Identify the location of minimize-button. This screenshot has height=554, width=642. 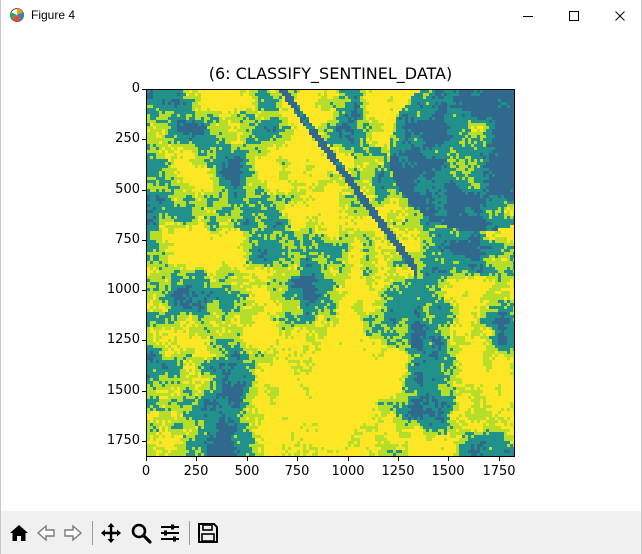
(528, 15).